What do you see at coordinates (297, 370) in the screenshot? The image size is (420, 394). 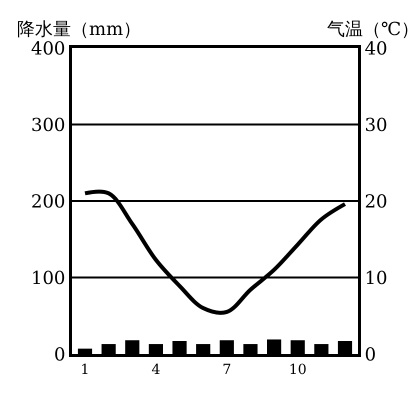 I see `x-tick-label: 10` at bounding box center [297, 370].